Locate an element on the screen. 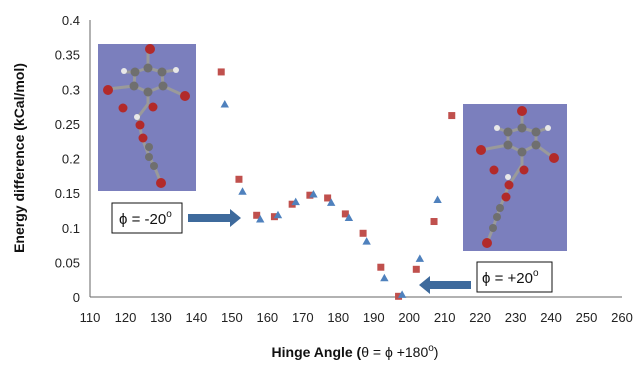  arrow-left is located at coordinates (445, 285).